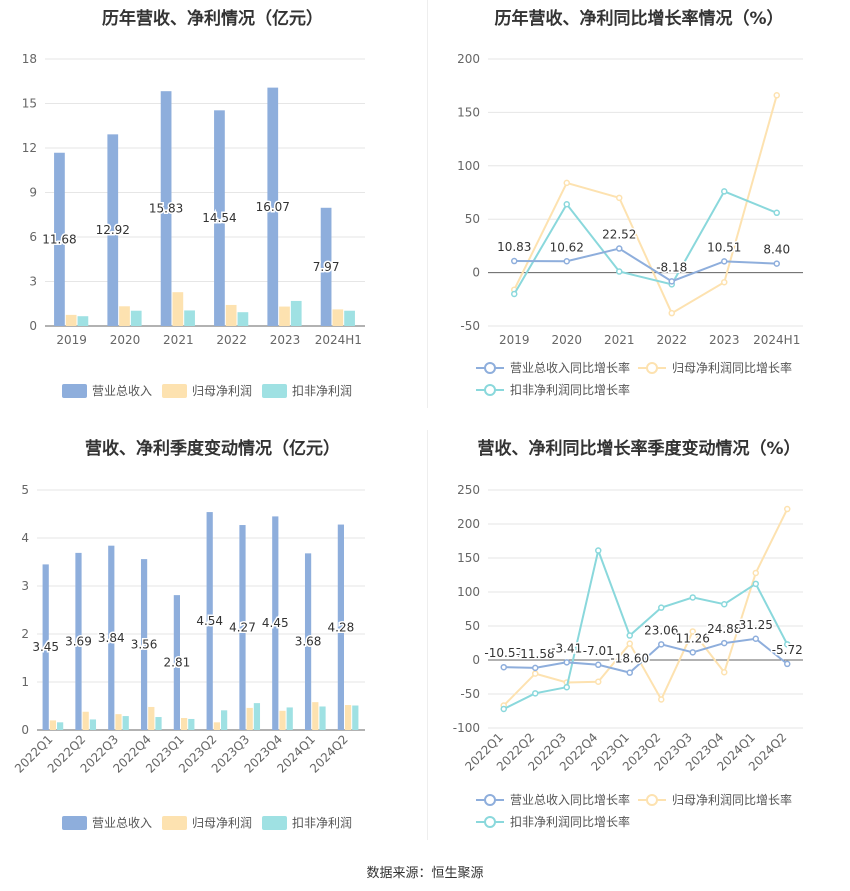  Describe the element at coordinates (639, 19) in the screenshot. I see `chart-title: 历年营收、净利同比增长率情况（%）` at that location.